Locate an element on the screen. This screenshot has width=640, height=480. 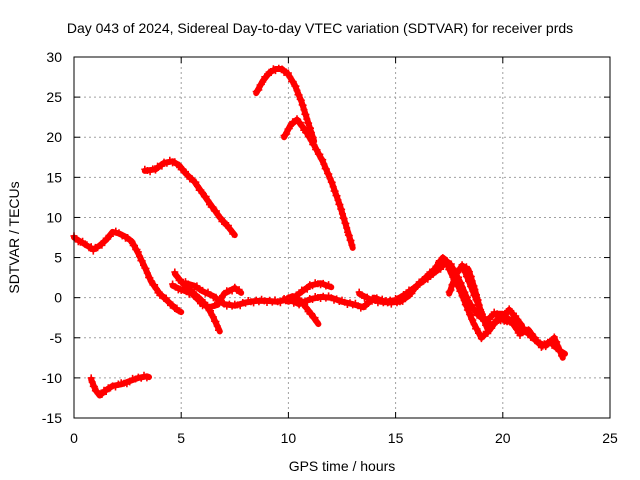
y-tick-label: 5 is located at coordinates (58, 258).